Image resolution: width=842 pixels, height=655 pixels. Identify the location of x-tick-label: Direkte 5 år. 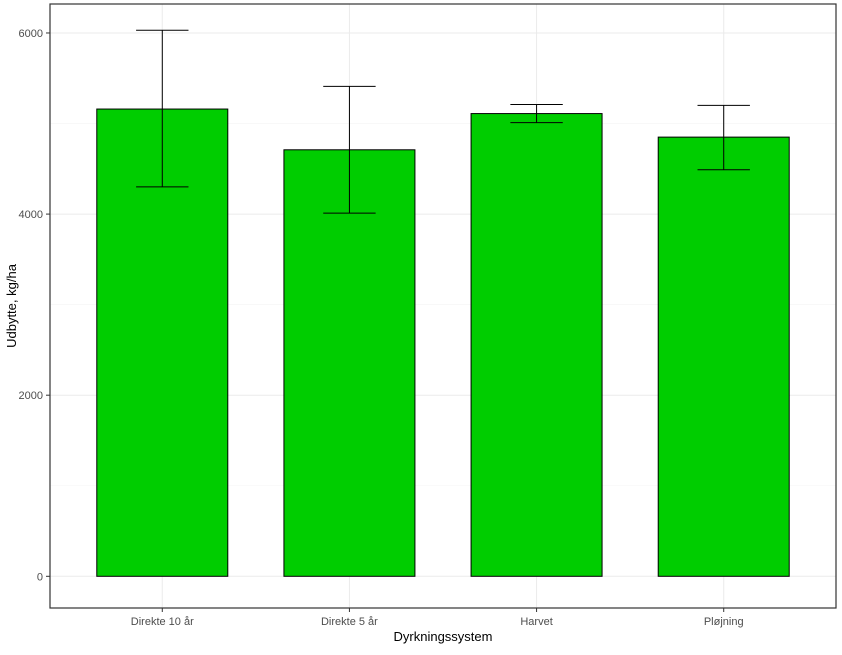
(349, 622).